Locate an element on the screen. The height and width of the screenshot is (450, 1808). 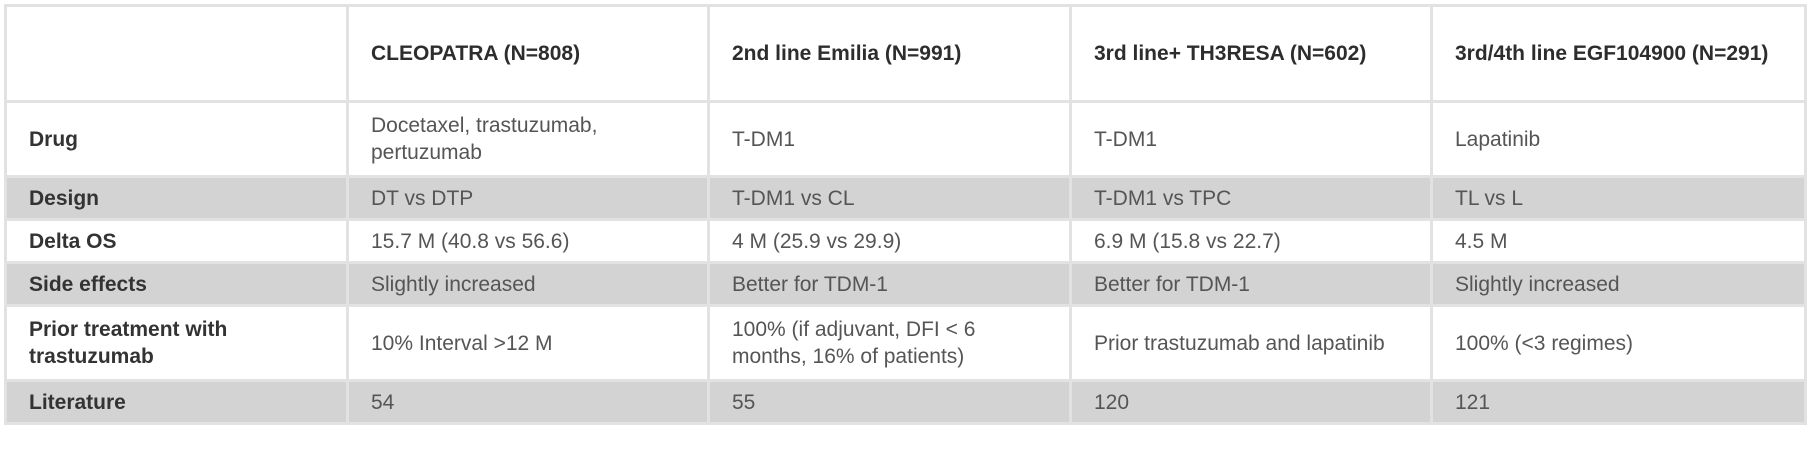
header-egf104900: 3rd/4th line EGF104900 (N=291) is located at coordinates (1618, 53).